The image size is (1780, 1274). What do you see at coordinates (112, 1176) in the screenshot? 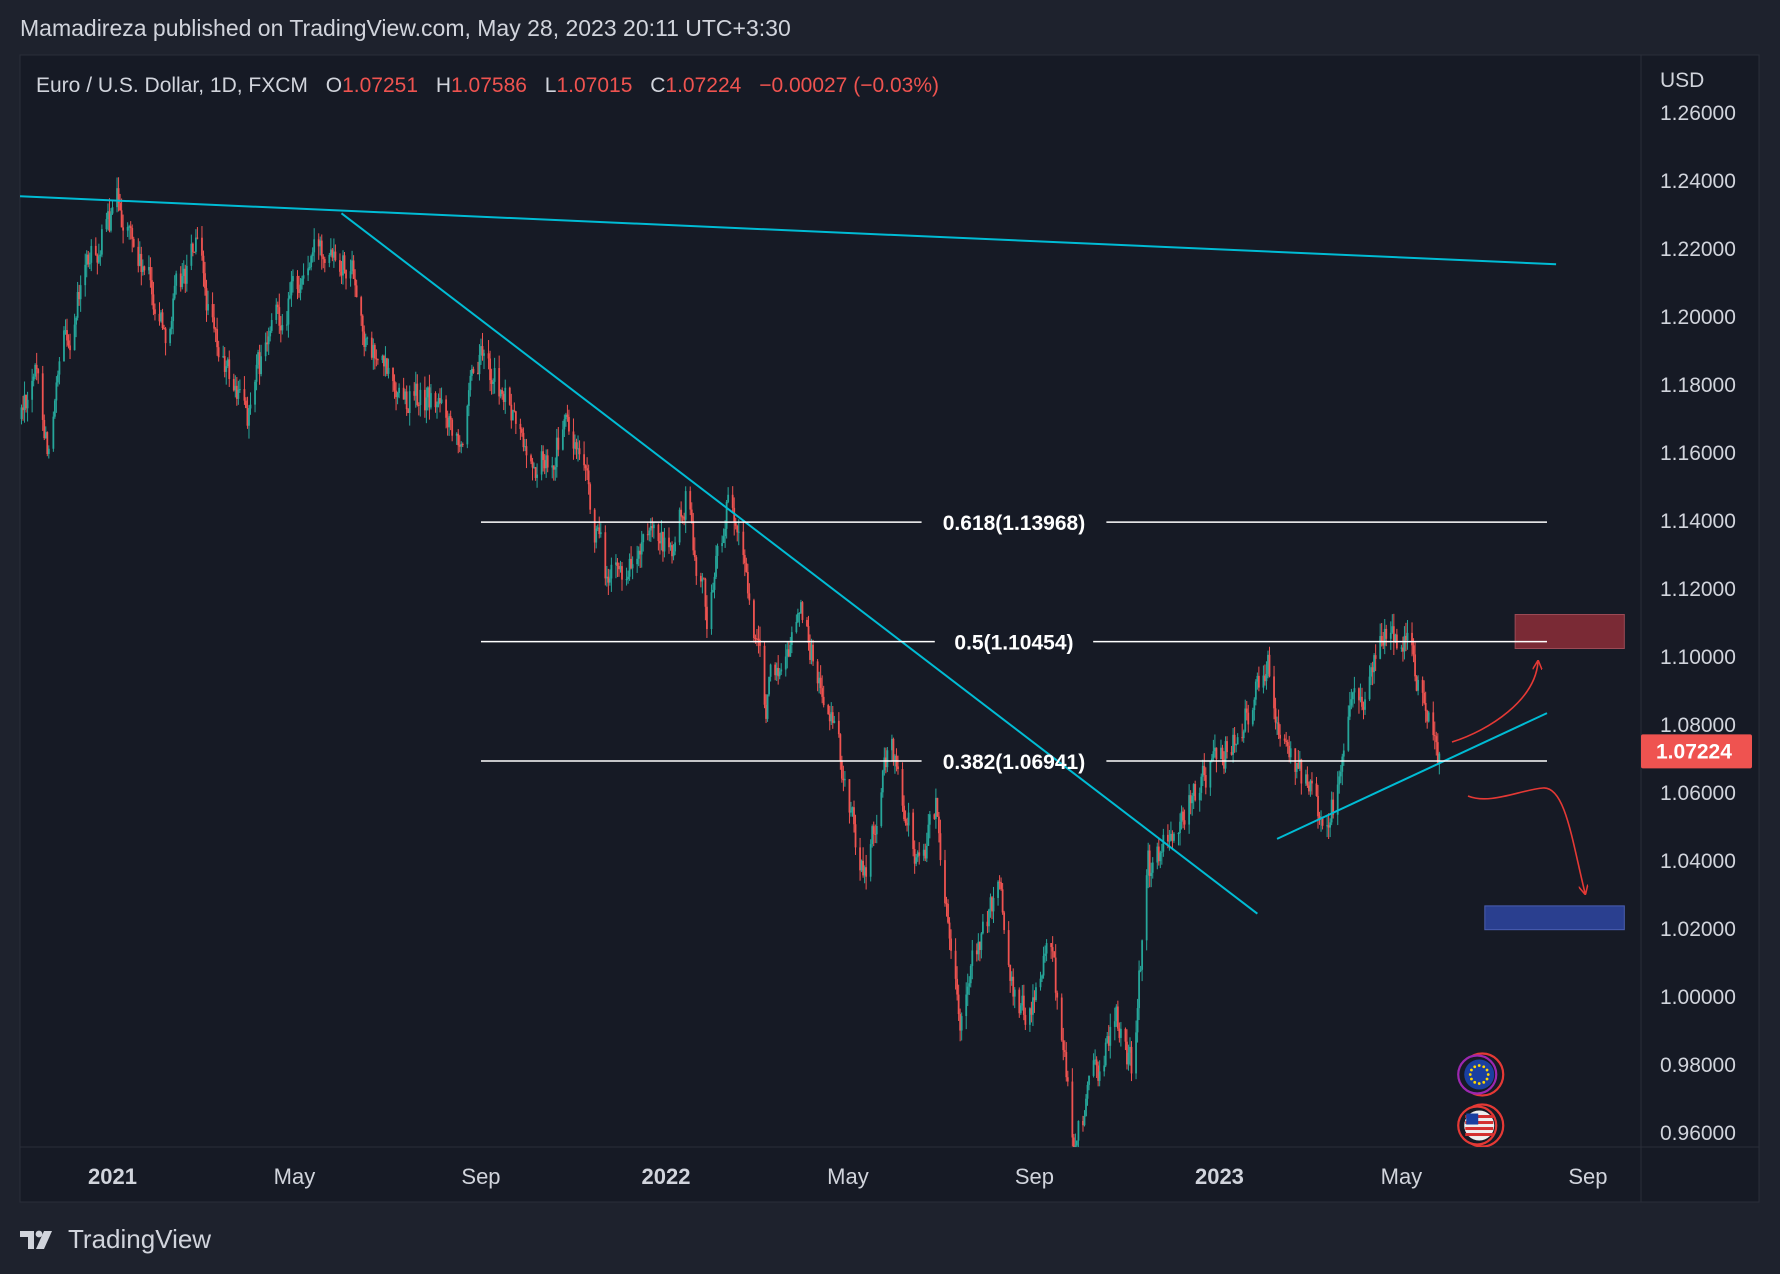
I see `time-tick-label: 2021` at bounding box center [112, 1176].